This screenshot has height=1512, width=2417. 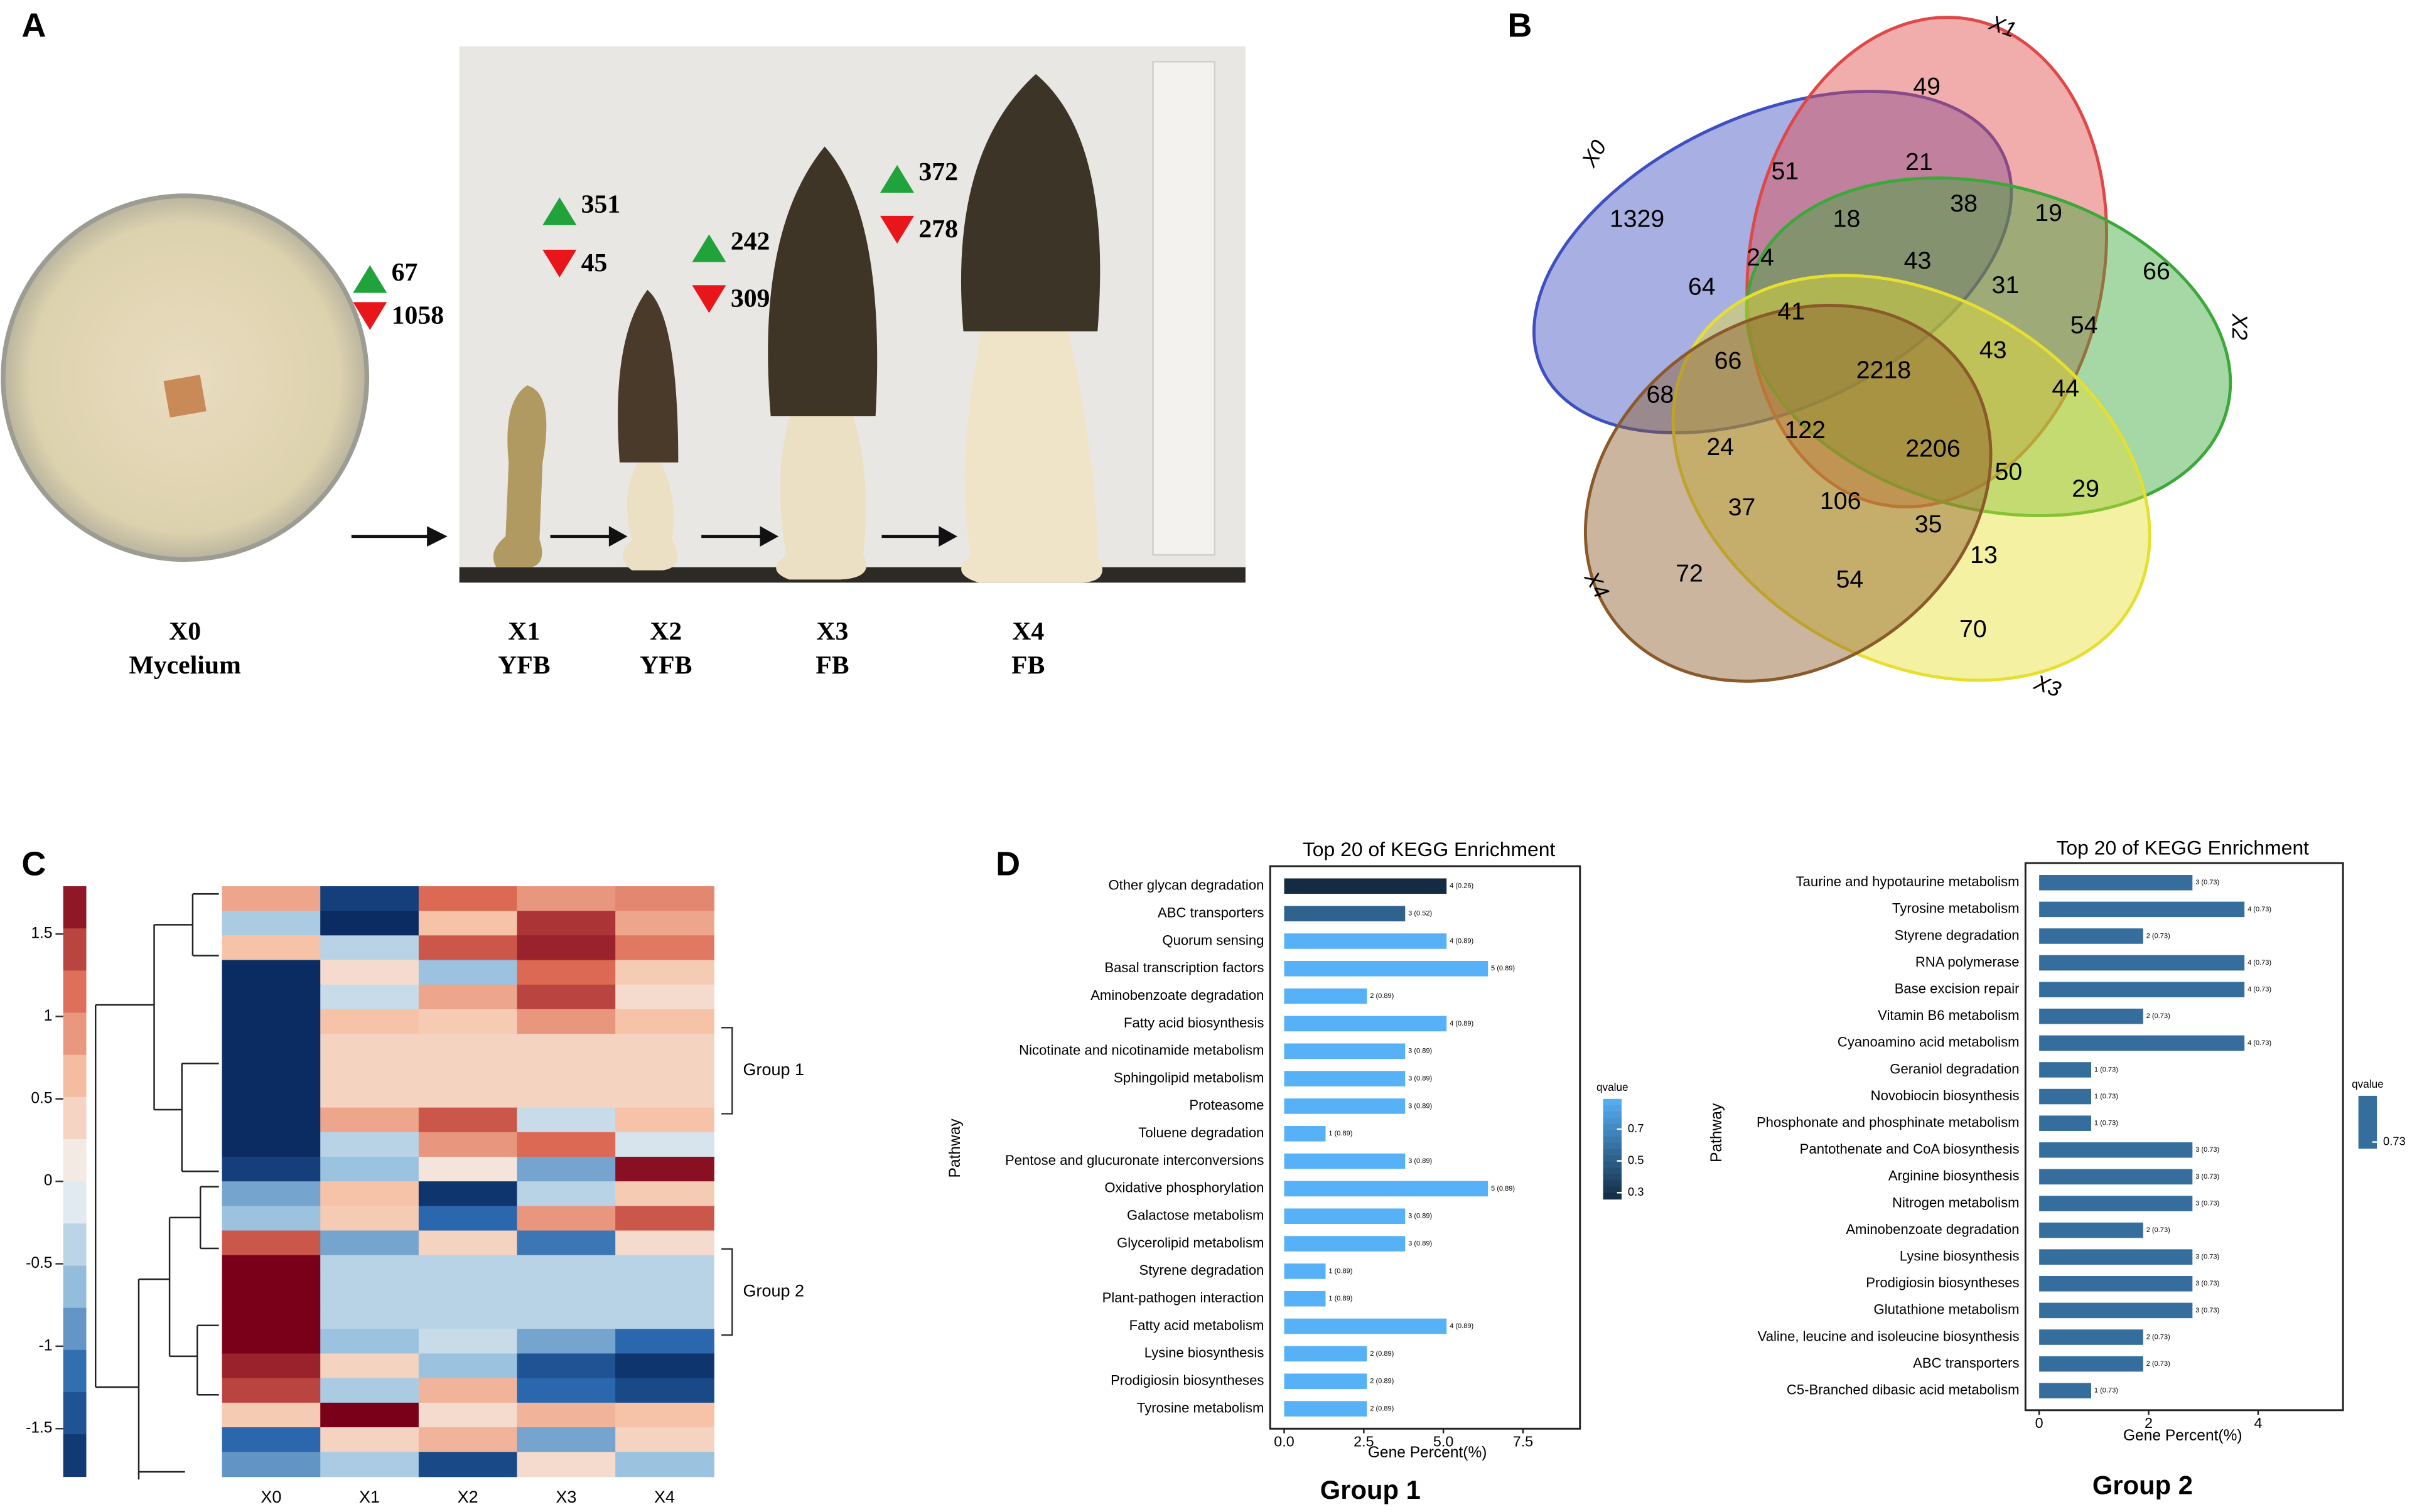 I want to click on column-label: X2, so click(x=468, y=1497).